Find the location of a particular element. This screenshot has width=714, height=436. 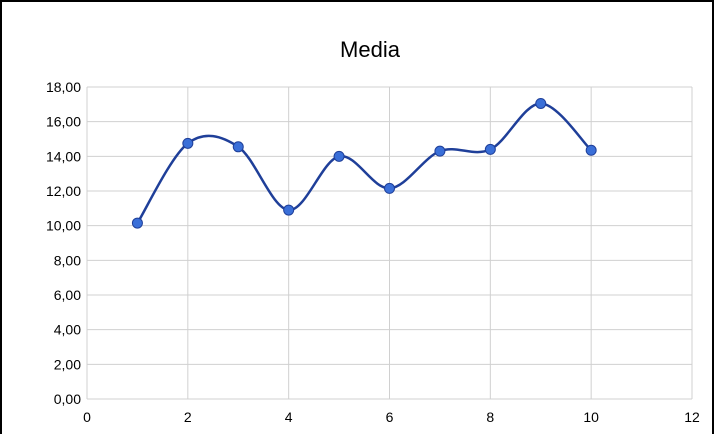

y-tick-label: 10,00 is located at coordinates (63, 226).